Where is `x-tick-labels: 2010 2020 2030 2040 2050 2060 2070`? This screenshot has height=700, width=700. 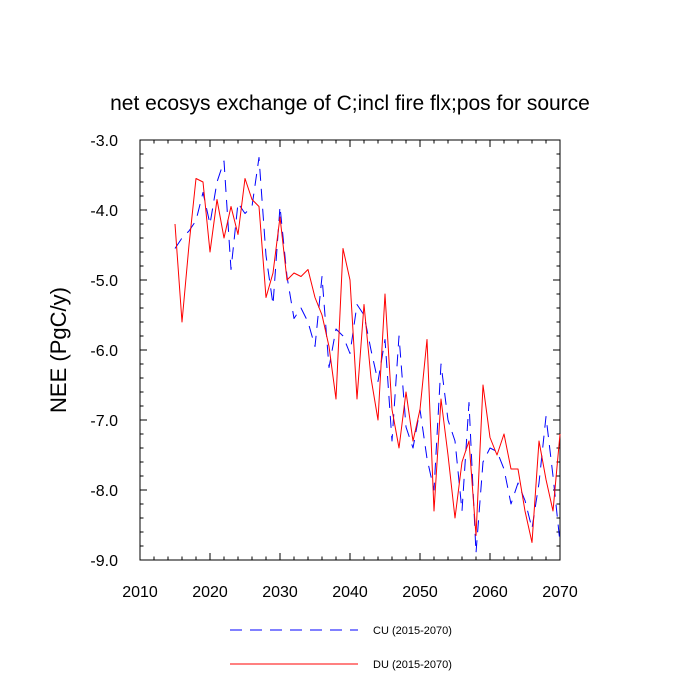
x-tick-labels: 2010 2020 2030 2040 2050 2060 2070 is located at coordinates (350, 592).